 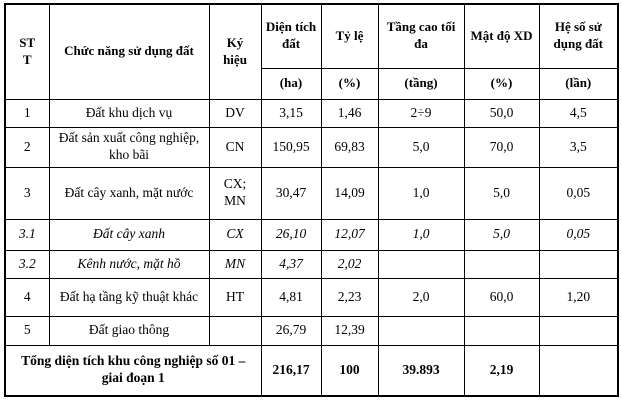 I want to click on cell-coef: 1,20, so click(x=578, y=297).